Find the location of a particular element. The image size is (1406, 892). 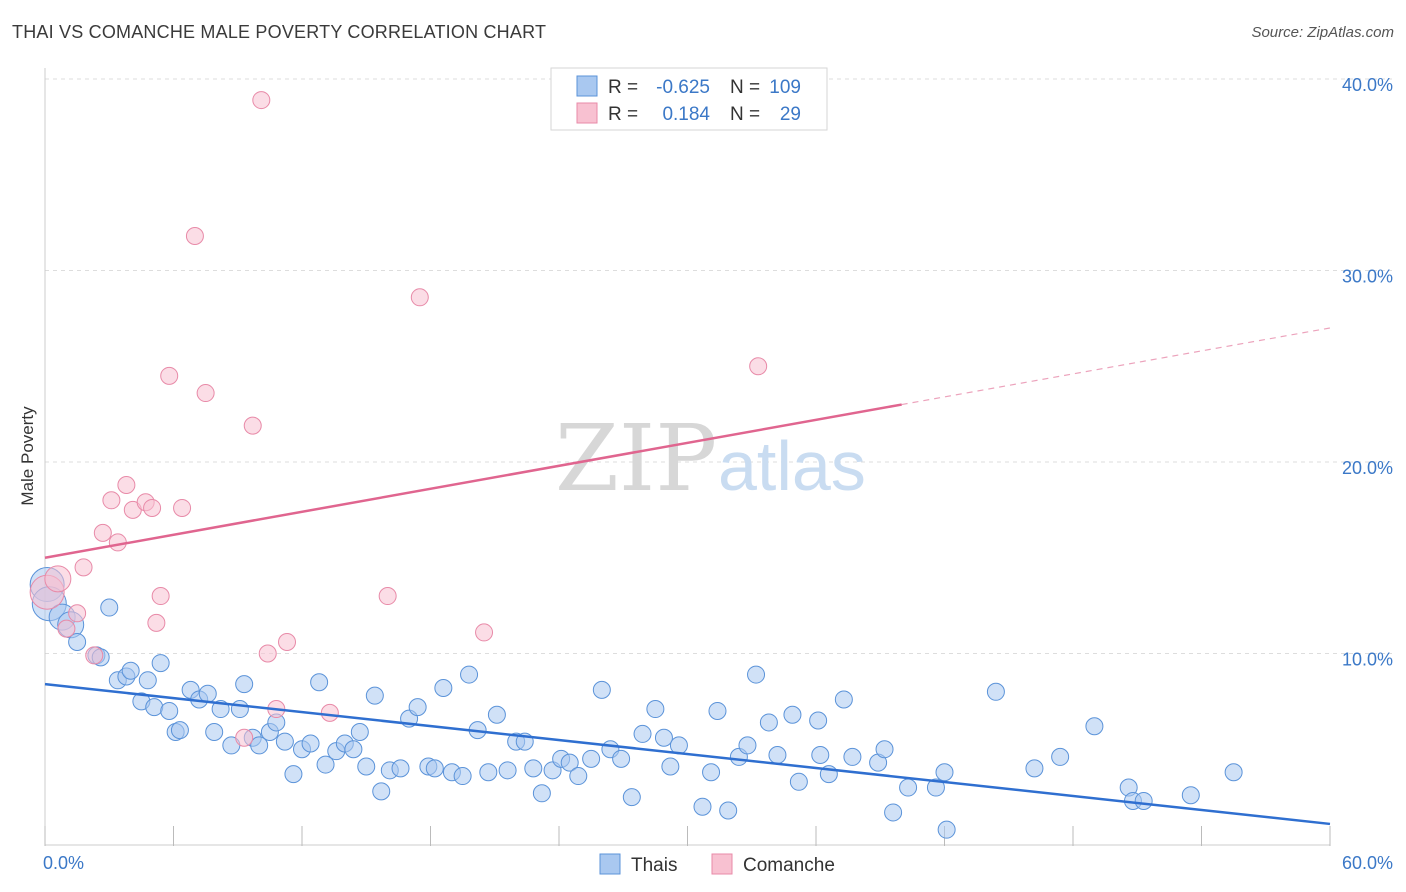

legend-swatch-comanche is located at coordinates (587, 113).